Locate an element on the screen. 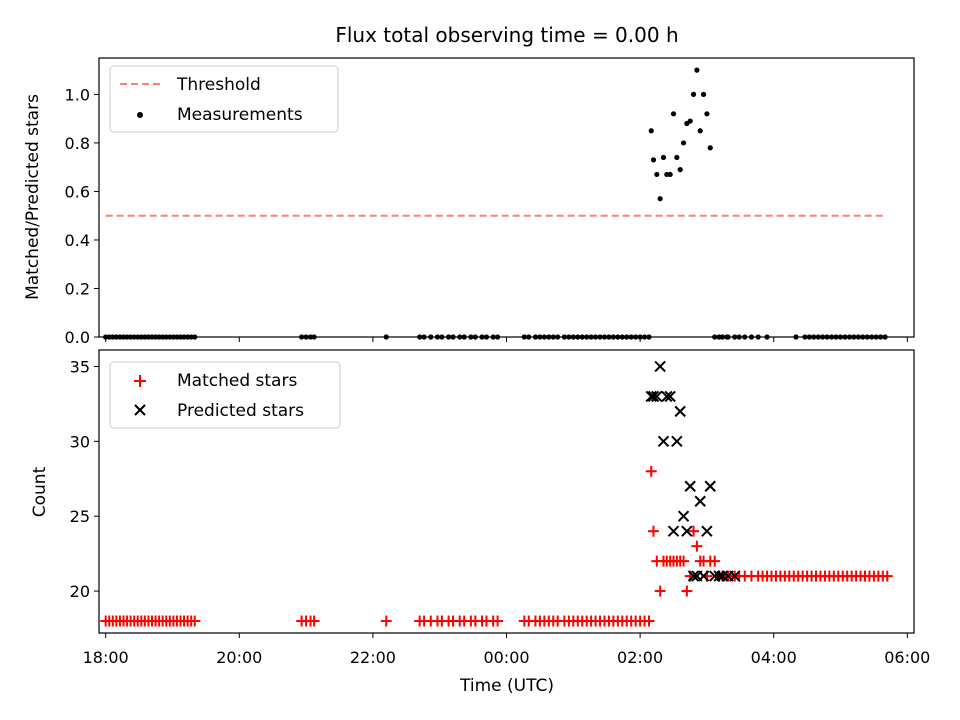 This screenshot has width=960, height=720. legend-predicted-label: Predicted stars is located at coordinates (240, 411).